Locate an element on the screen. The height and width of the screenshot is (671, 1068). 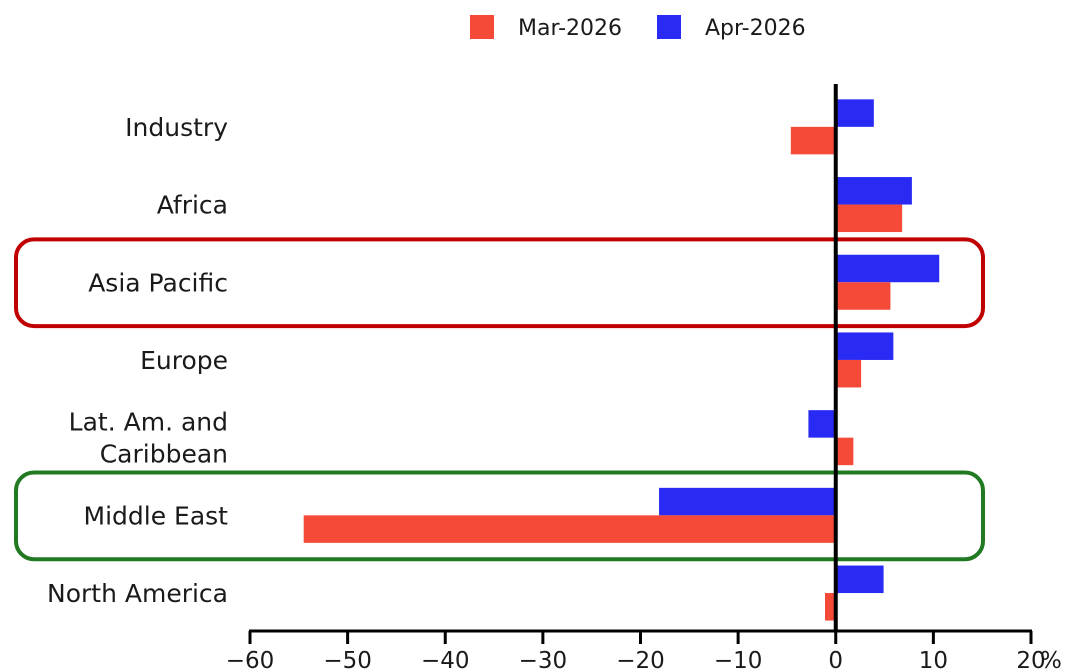
category-label-north-america: North America is located at coordinates (137, 593).